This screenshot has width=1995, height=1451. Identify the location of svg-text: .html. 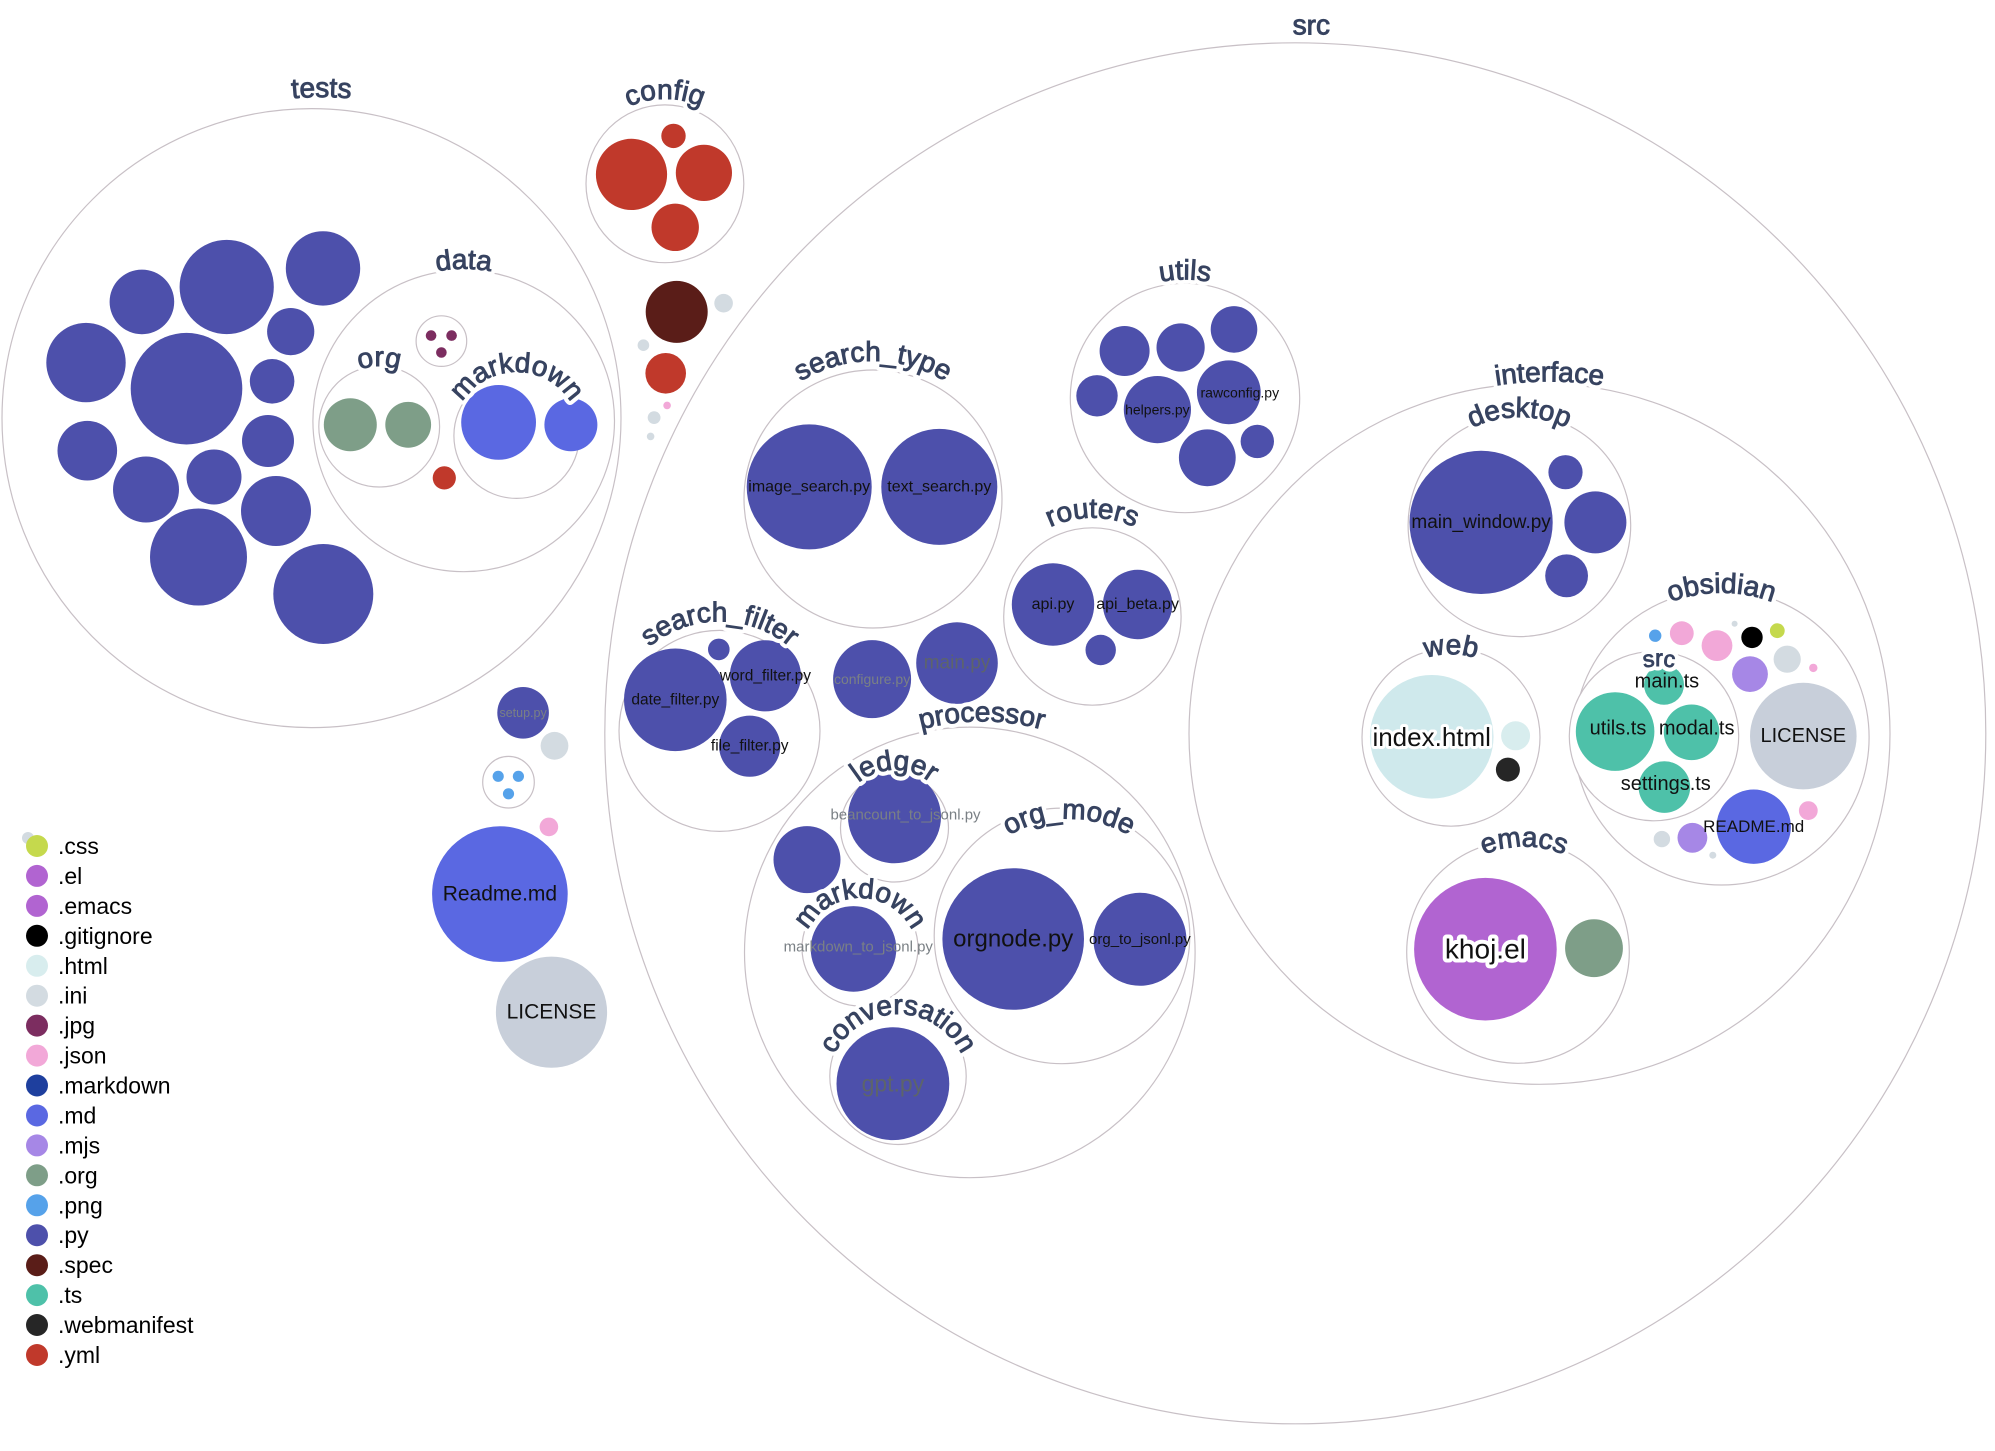
(83, 966).